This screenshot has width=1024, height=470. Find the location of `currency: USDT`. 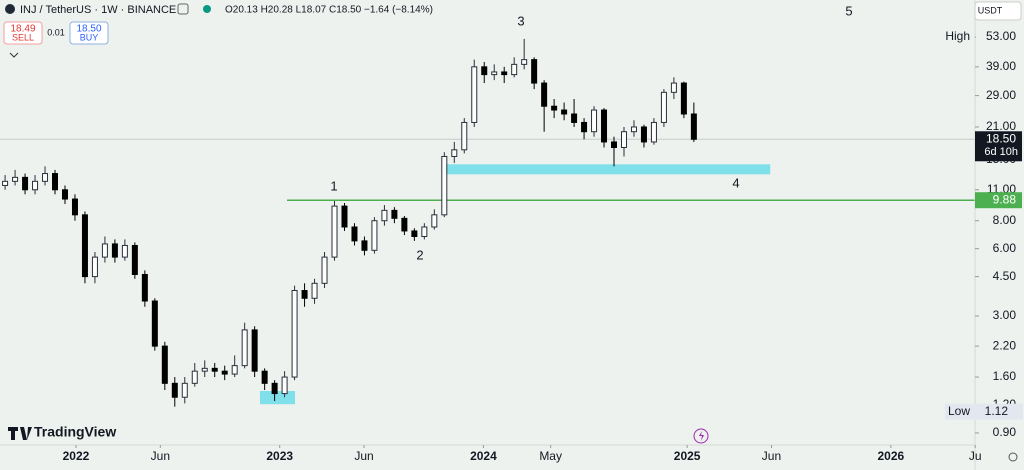

currency: USDT is located at coordinates (990, 10).